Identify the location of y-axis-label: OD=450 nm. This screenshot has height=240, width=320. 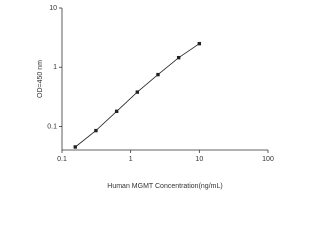
(40, 79).